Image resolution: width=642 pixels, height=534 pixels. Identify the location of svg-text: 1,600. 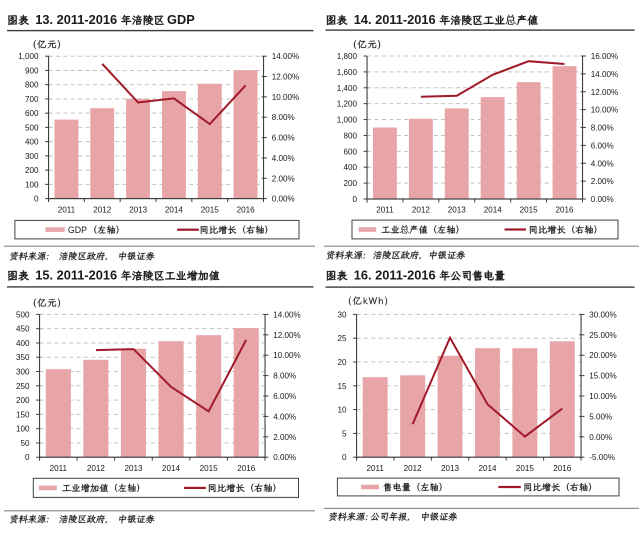
(347, 72).